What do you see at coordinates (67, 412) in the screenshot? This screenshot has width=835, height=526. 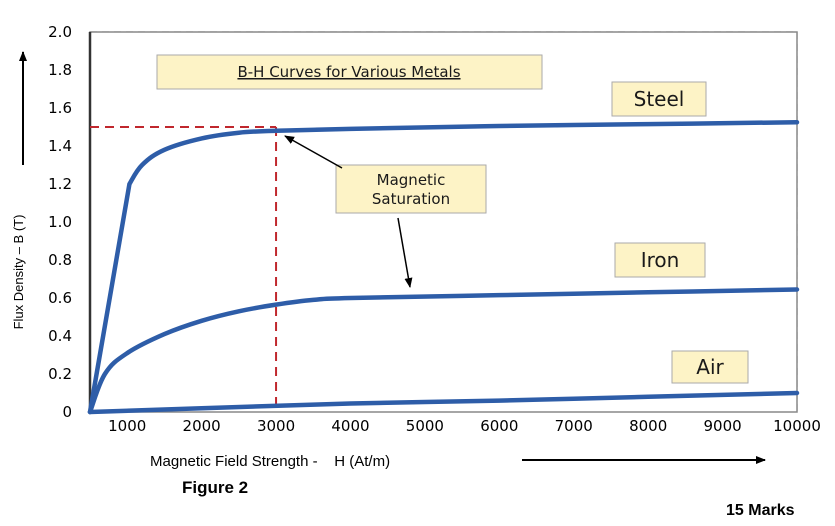 I see `y-tick-label: 0` at bounding box center [67, 412].